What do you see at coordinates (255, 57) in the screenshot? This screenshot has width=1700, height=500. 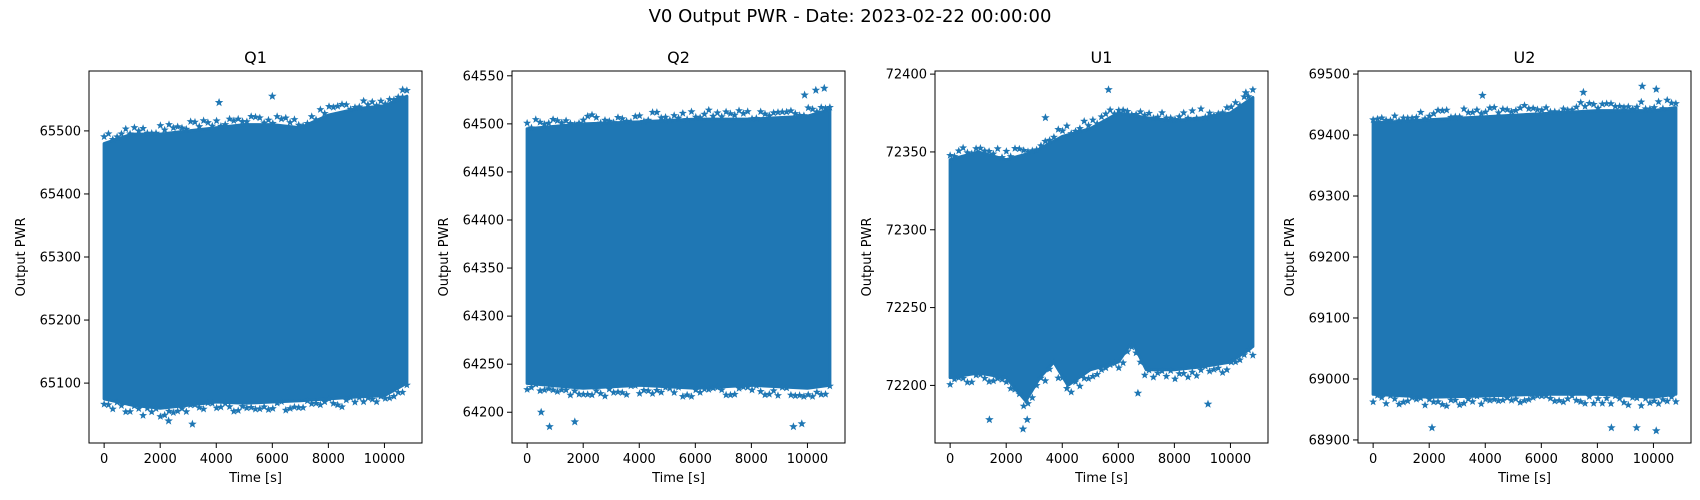 I see `subplot-title: Q1` at bounding box center [255, 57].